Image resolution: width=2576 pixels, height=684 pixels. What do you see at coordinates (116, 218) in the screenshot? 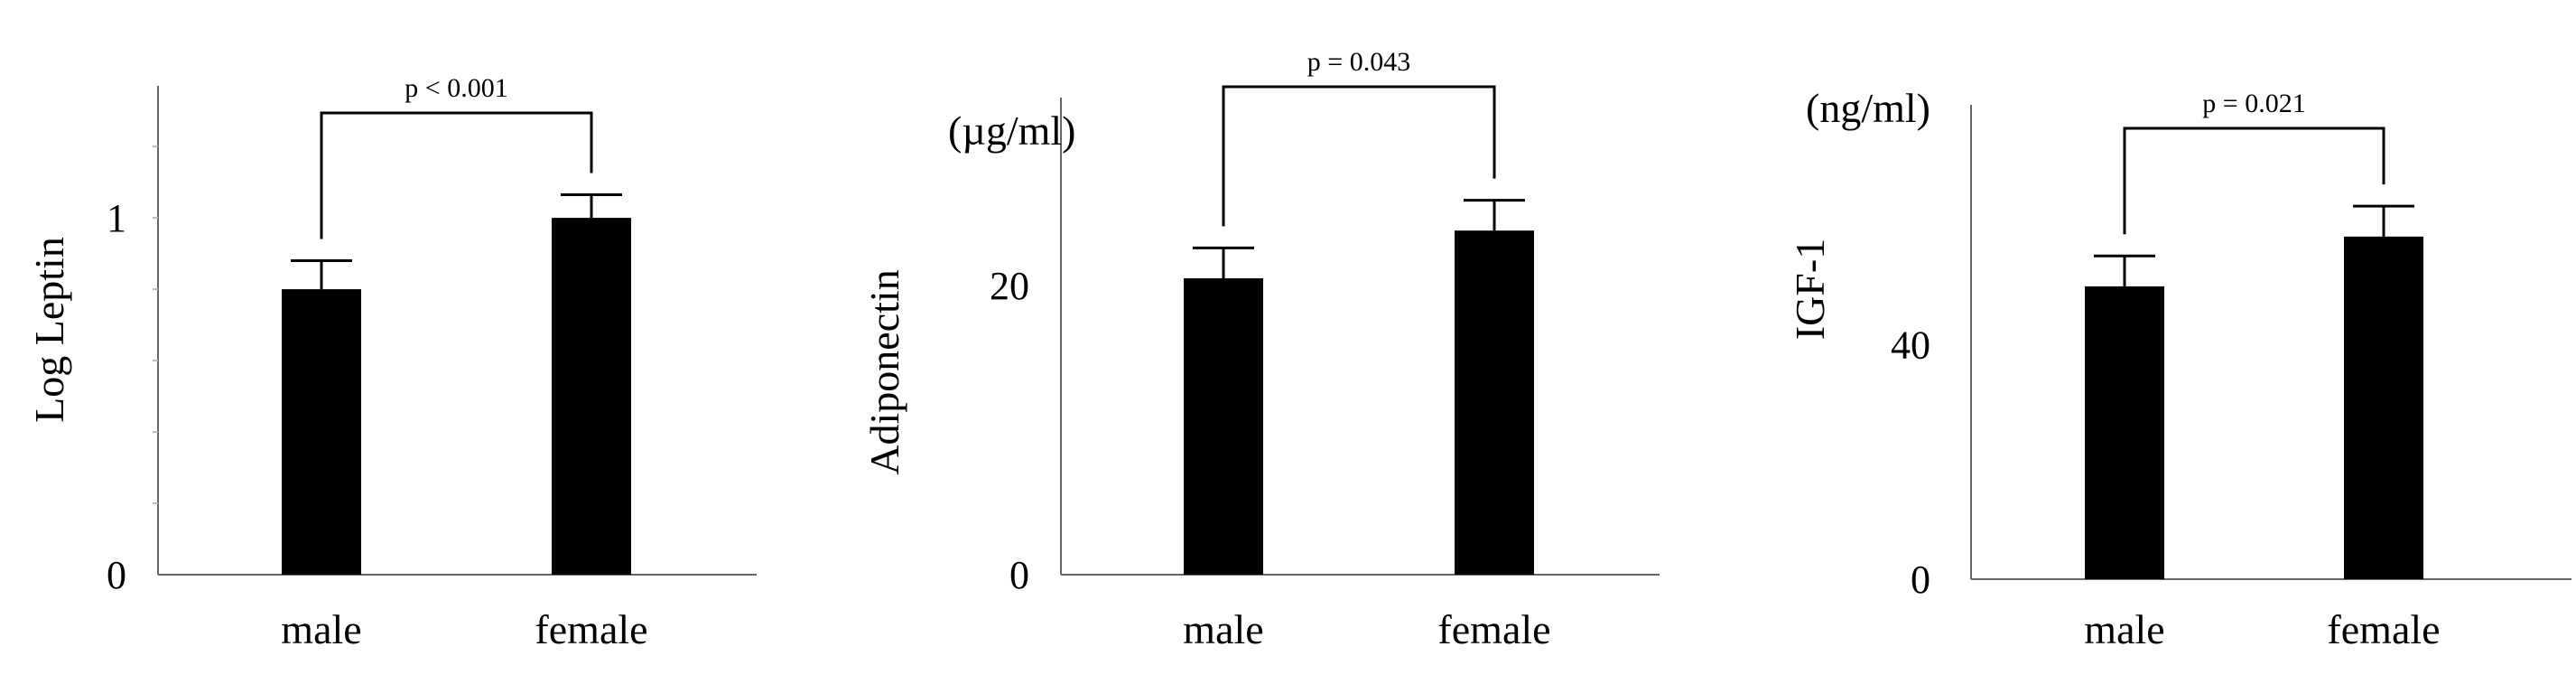
I see `y-tick-label: 1` at bounding box center [116, 218].